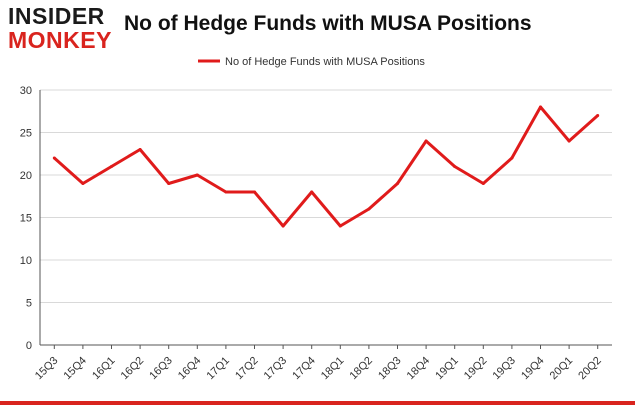 The width and height of the screenshot is (635, 405). I want to click on y-tick-label: 15, so click(26, 219).